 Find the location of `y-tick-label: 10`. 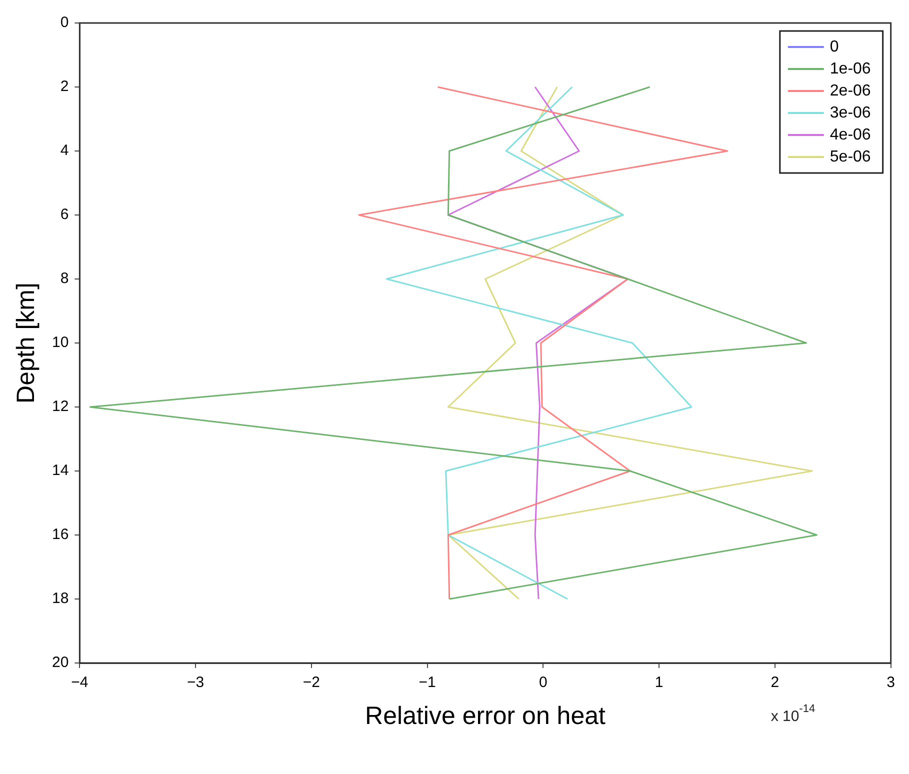

y-tick-label: 10 is located at coordinates (60, 343).